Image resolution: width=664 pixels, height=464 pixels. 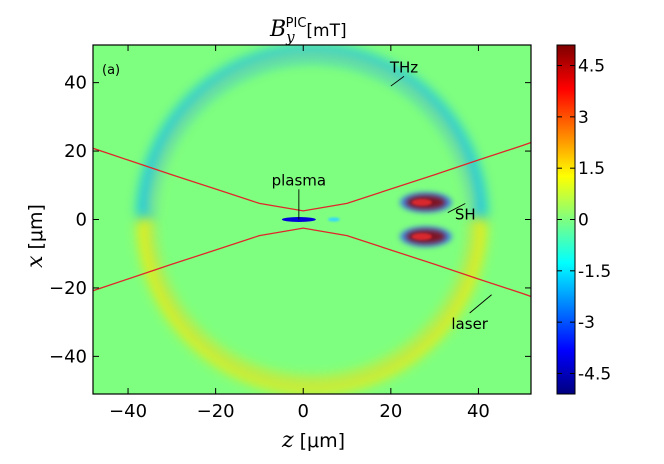 What do you see at coordinates (326, 31) in the screenshot?
I see `title-unit: [mT]` at bounding box center [326, 31].